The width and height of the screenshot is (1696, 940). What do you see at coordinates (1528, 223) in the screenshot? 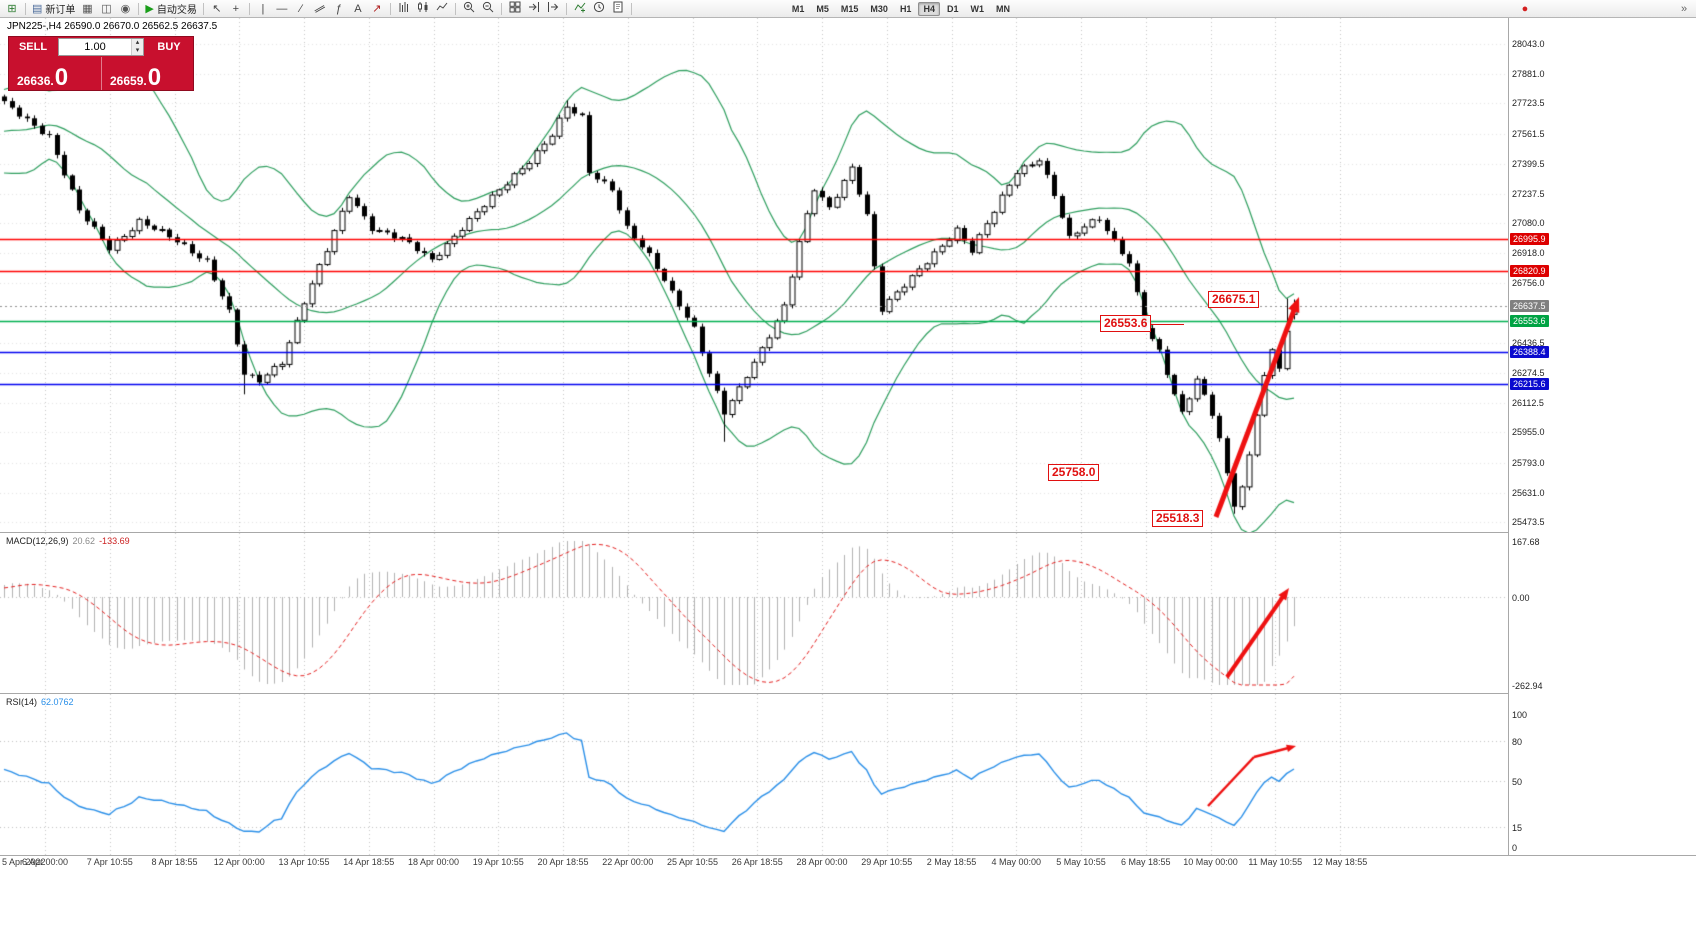
I see `price-tick: 27080.0` at bounding box center [1528, 223].